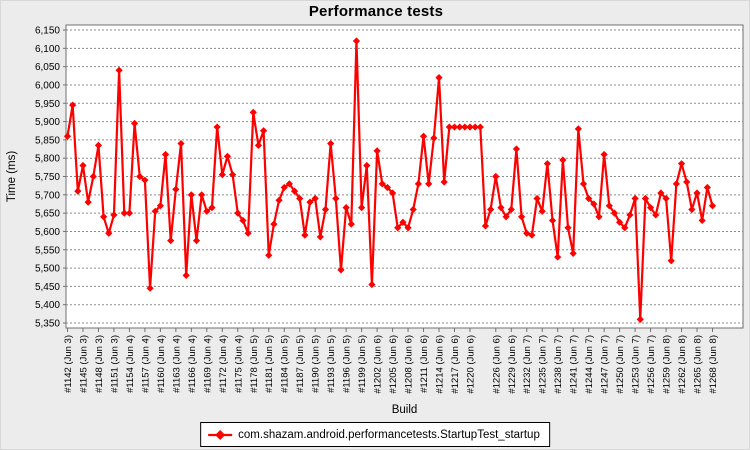 Image resolution: width=750 pixels, height=450 pixels. What do you see at coordinates (47, 324) in the screenshot?
I see `y-tick-label: 5,350` at bounding box center [47, 324].